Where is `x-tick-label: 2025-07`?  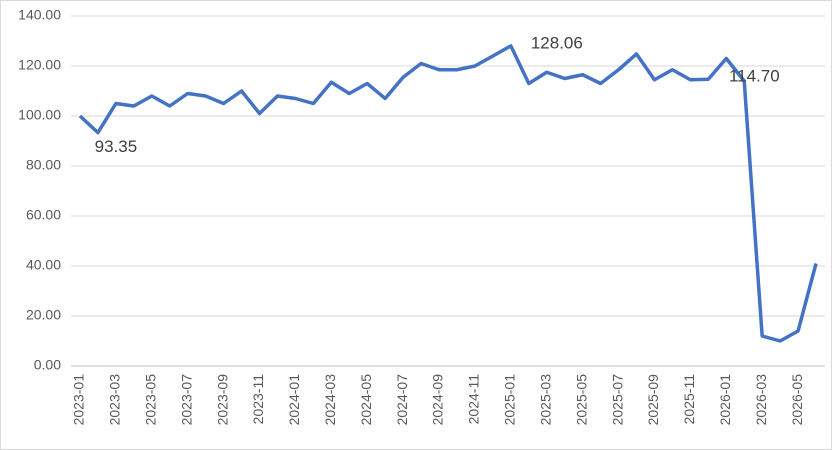
x-tick-label: 2025-07 is located at coordinates (617, 400).